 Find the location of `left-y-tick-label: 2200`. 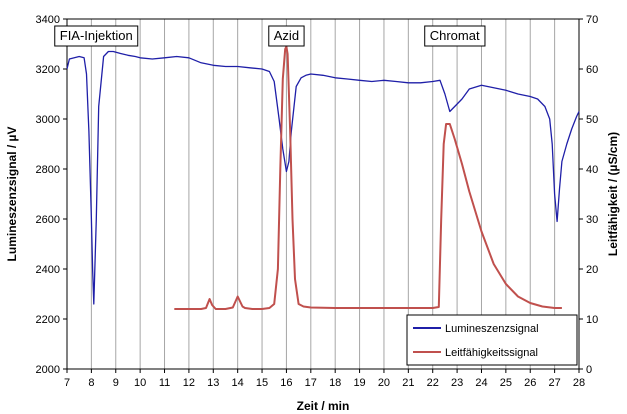

left-y-tick-label: 2200 is located at coordinates (48, 320).